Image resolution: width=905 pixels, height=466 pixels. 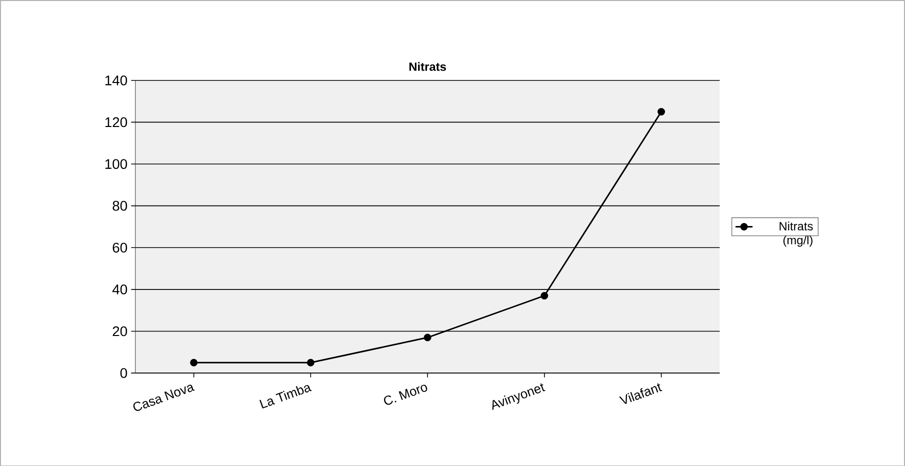 What do you see at coordinates (120, 205) in the screenshot?
I see `y-tick-label: 80` at bounding box center [120, 205].